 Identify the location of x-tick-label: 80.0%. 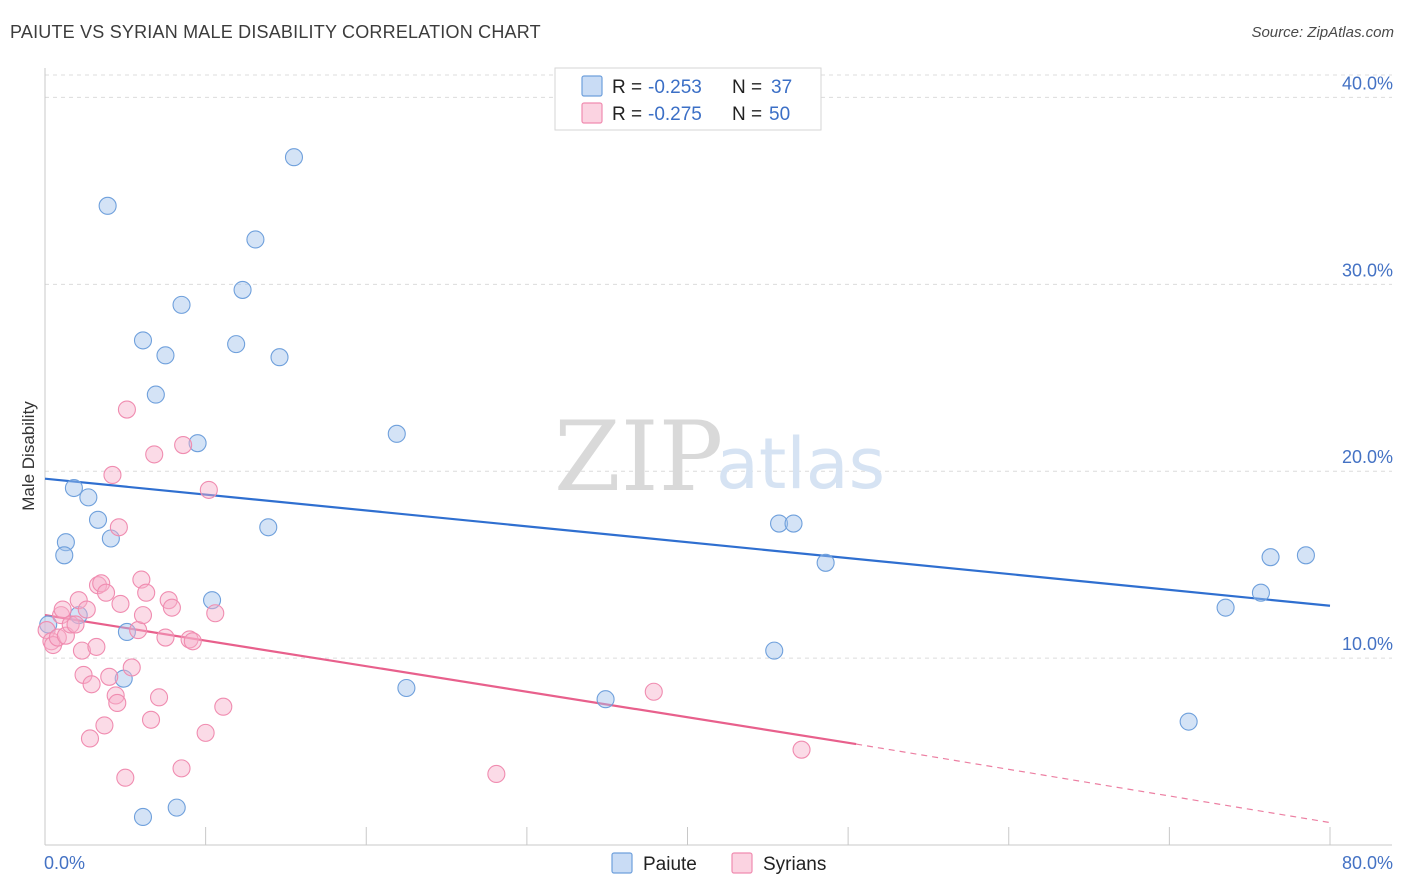
(1367, 863).